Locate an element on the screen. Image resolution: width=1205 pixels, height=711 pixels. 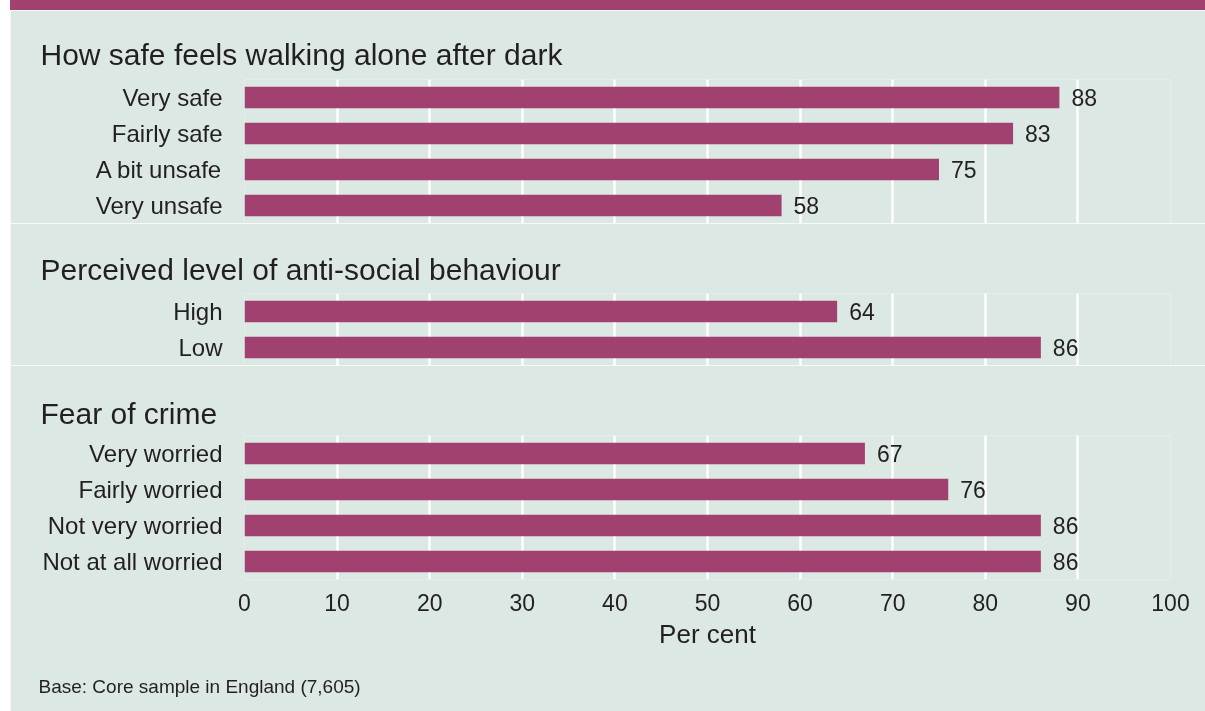
y-tick-label: Not very worried is located at coordinates (135, 525).